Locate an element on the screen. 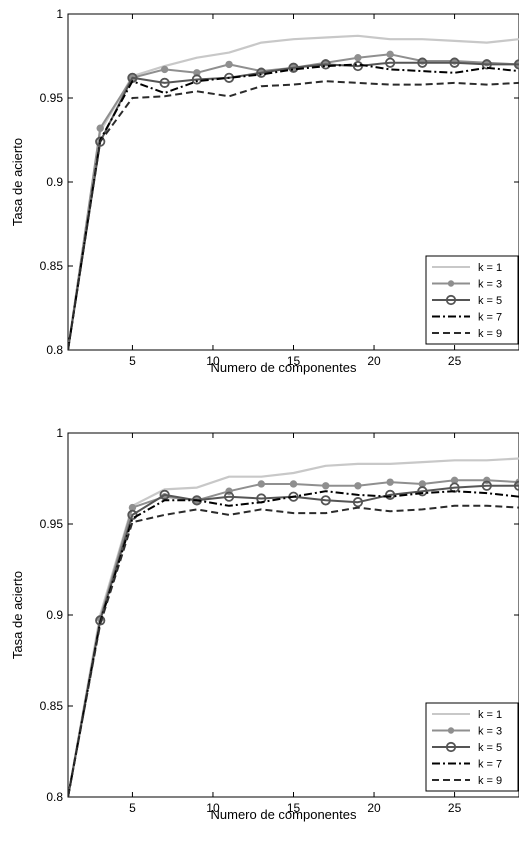  chart-1-legend-label-3: k = 5 is located at coordinates (490, 301).